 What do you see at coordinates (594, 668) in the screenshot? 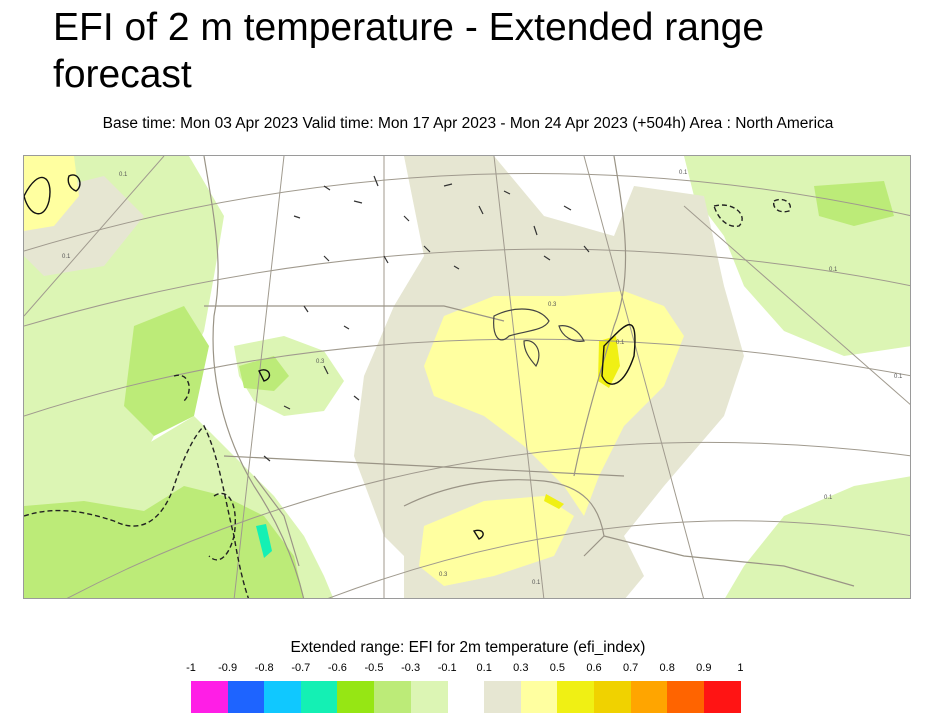
I see `legend-tick-label: 0.6` at bounding box center [594, 668].